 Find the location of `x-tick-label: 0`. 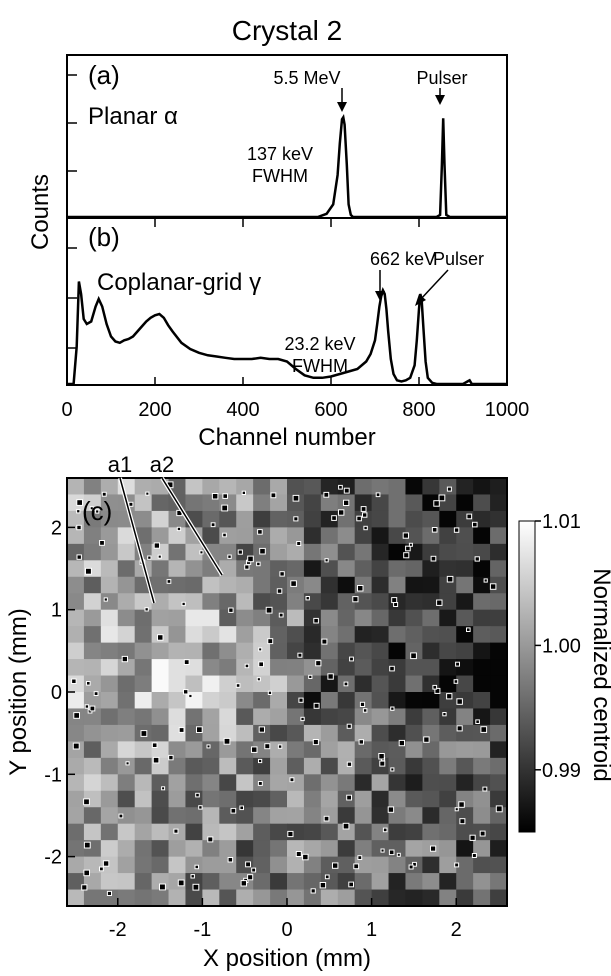

x-tick-label: 0 is located at coordinates (286, 930).